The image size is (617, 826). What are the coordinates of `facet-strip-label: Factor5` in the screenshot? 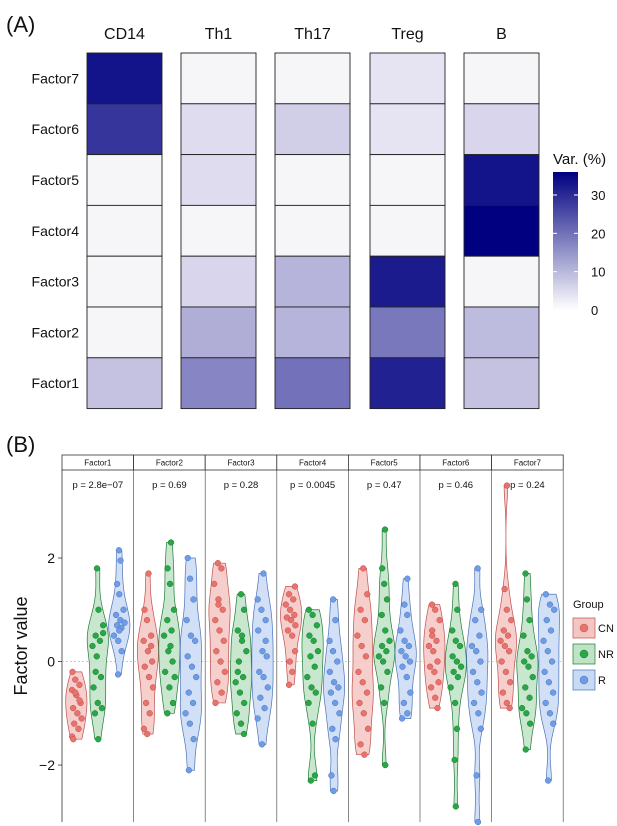 It's located at (385, 463).